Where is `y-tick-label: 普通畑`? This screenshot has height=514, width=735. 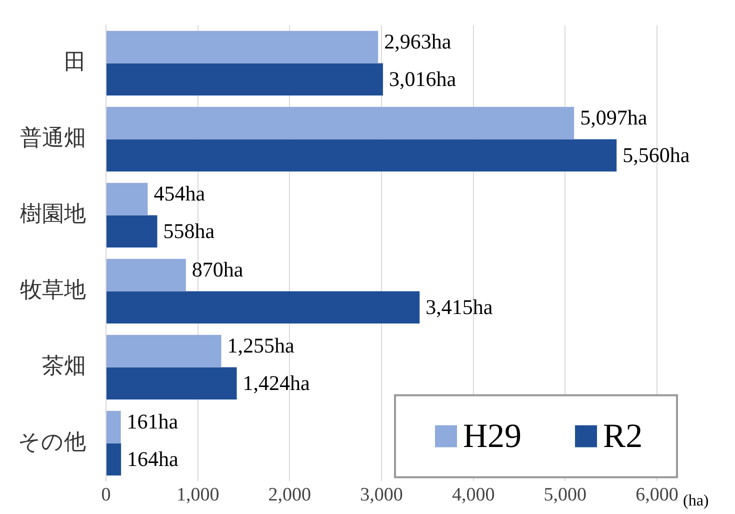
y-tick-label: 普通畑 is located at coordinates (53, 138).